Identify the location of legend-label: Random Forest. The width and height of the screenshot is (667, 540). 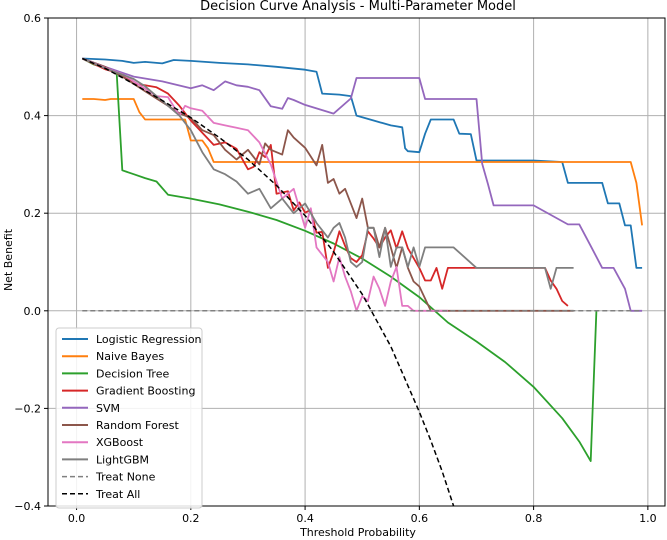
(137, 425).